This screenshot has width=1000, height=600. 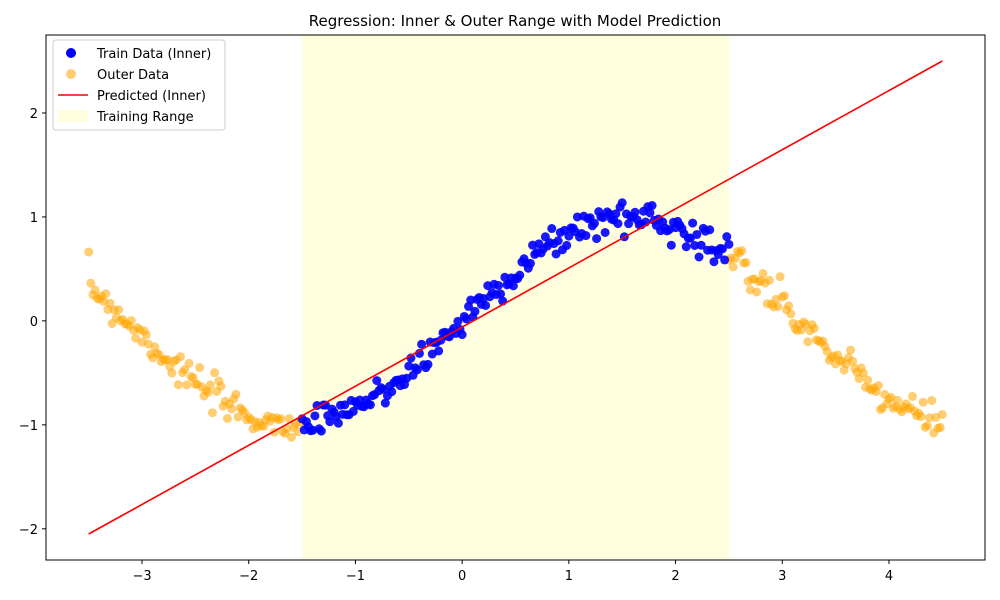 What do you see at coordinates (569, 576) in the screenshot?
I see `x-tick-label: 1` at bounding box center [569, 576].